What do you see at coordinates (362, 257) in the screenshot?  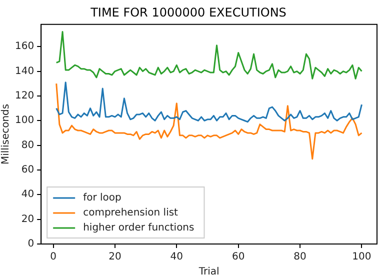 I see `x-tick-label: 100` at bounding box center [362, 257].